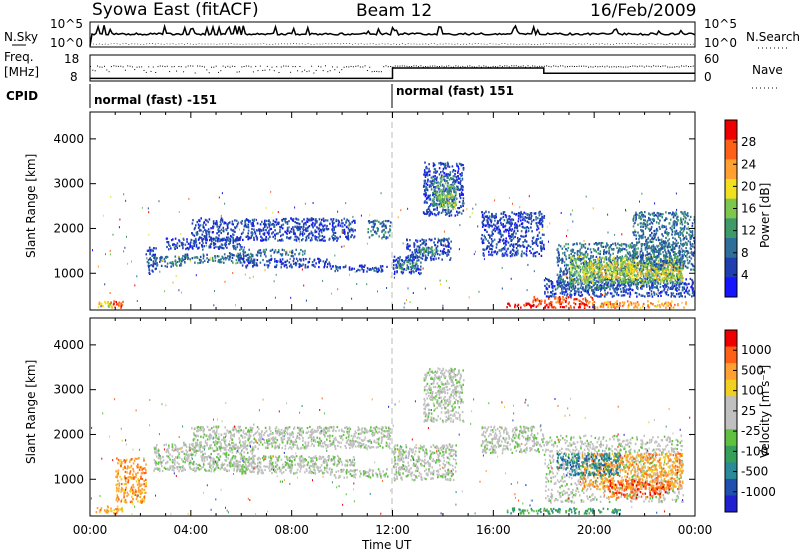 This screenshot has height=554, width=800. Describe the element at coordinates (773, 37) in the screenshot. I see `noise-search-label: N.Search` at that location.